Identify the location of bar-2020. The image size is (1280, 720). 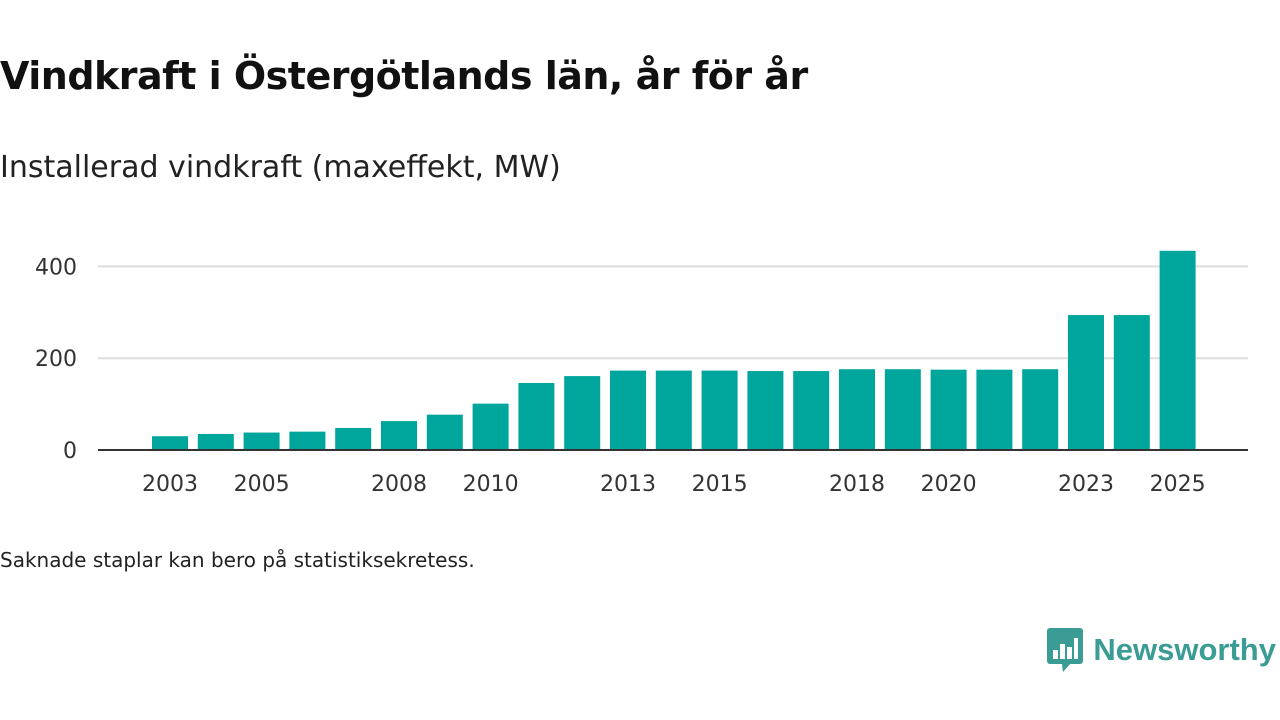
(948, 409).